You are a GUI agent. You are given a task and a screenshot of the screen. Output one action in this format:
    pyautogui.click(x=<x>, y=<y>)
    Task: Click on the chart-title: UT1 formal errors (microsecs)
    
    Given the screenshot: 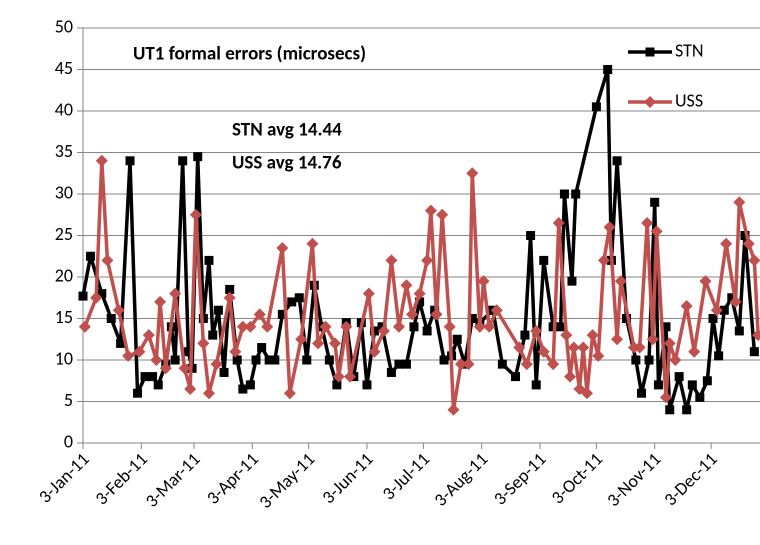 What is the action you would take?
    pyautogui.click(x=249, y=54)
    